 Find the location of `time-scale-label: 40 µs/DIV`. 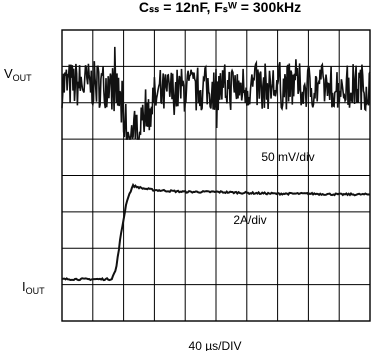

time-scale-label: 40 µs/DIV is located at coordinates (215, 345).